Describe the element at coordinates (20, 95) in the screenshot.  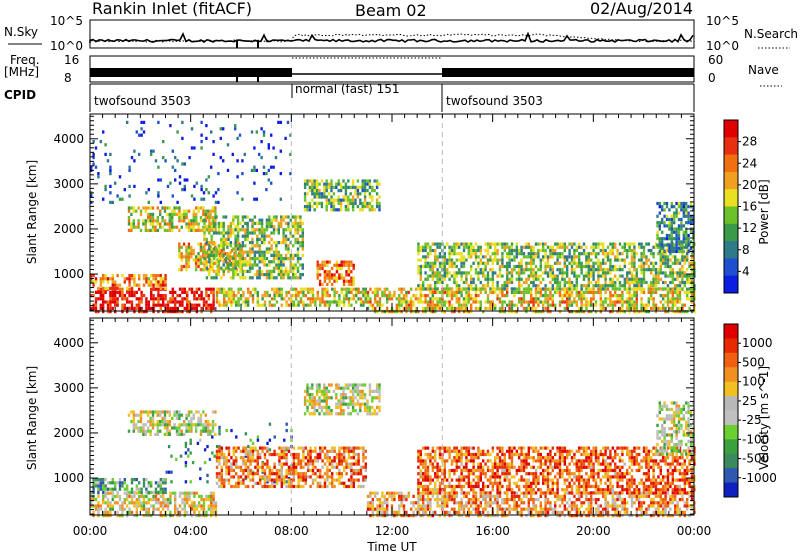
I see `cpid-label: CPID` at that location.